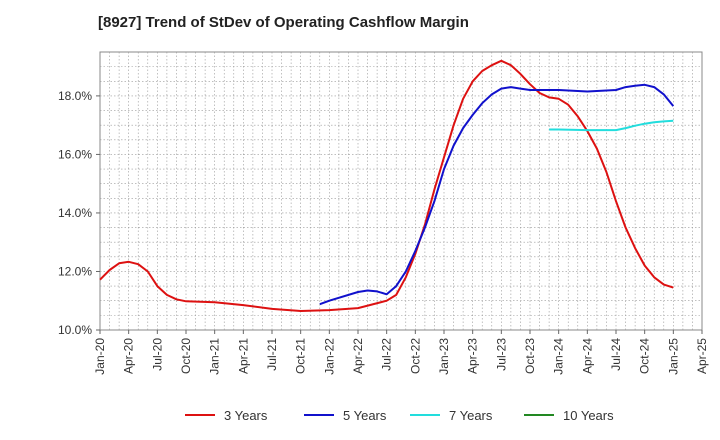 Image resolution: width=720 pixels, height=440 pixels. I want to click on x-tick-label: Oct-23, so click(530, 356).